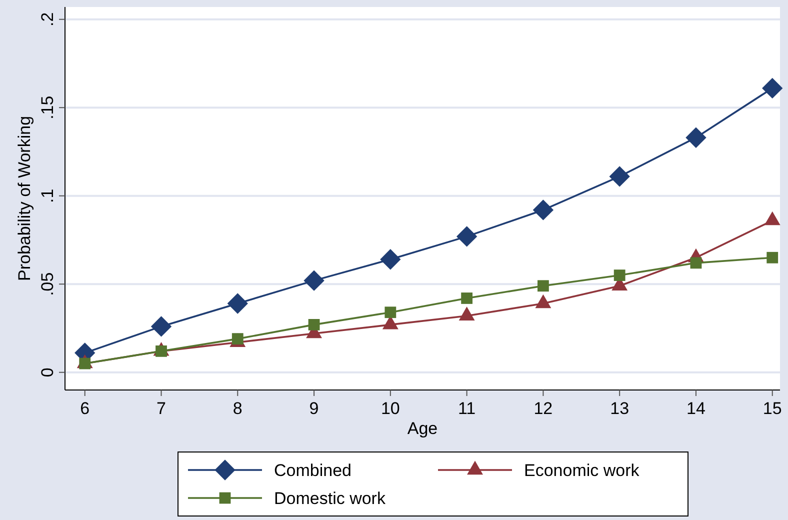 Image resolution: width=788 pixels, height=520 pixels. Describe the element at coordinates (47, 19) in the screenshot. I see `y-tick-label: .2` at that location.